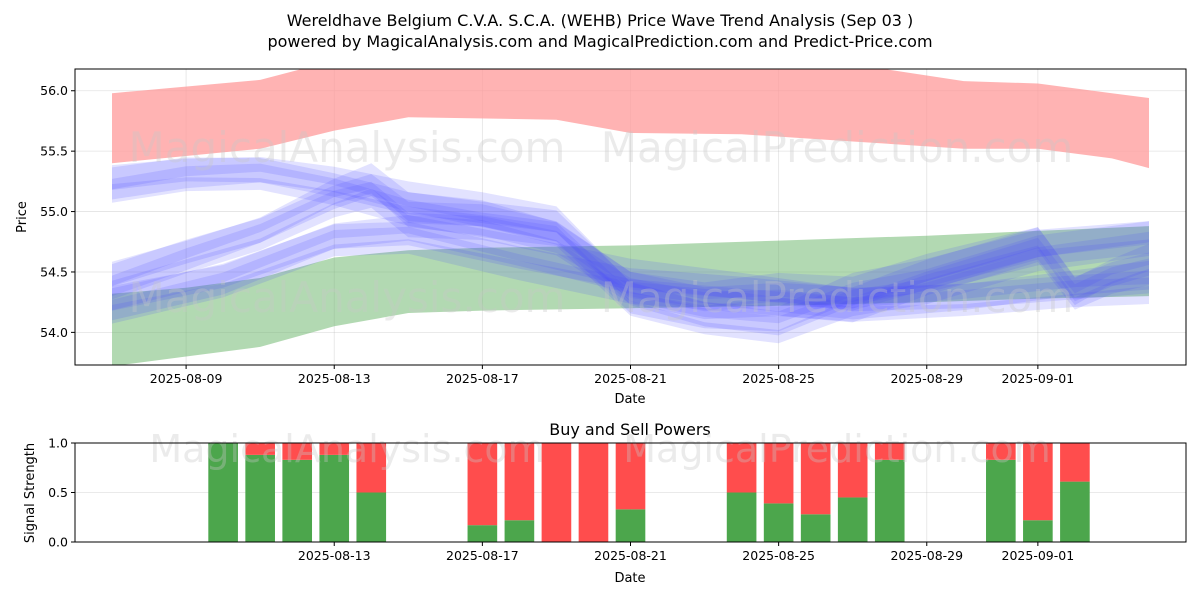 This screenshot has height=600, width=1200. What do you see at coordinates (629, 578) in the screenshot?
I see `signal-xlabel: Date` at bounding box center [629, 578].